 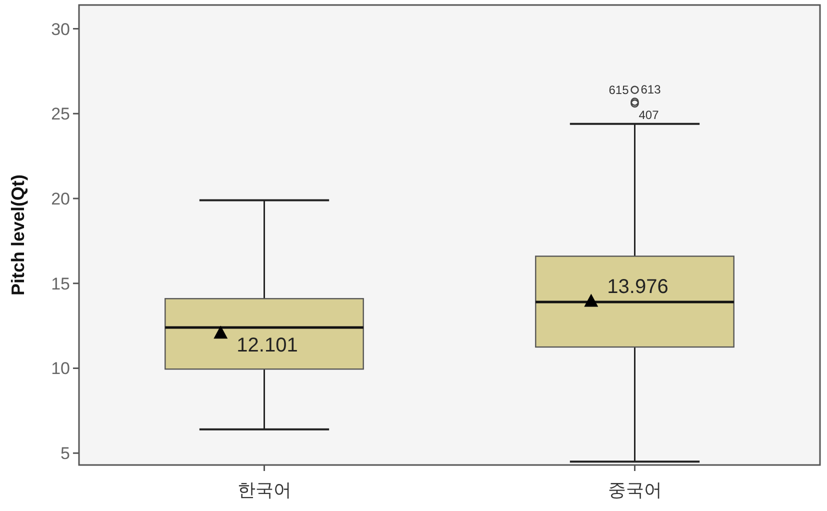 I want to click on x-tick-label: 한국어, so click(x=264, y=490).